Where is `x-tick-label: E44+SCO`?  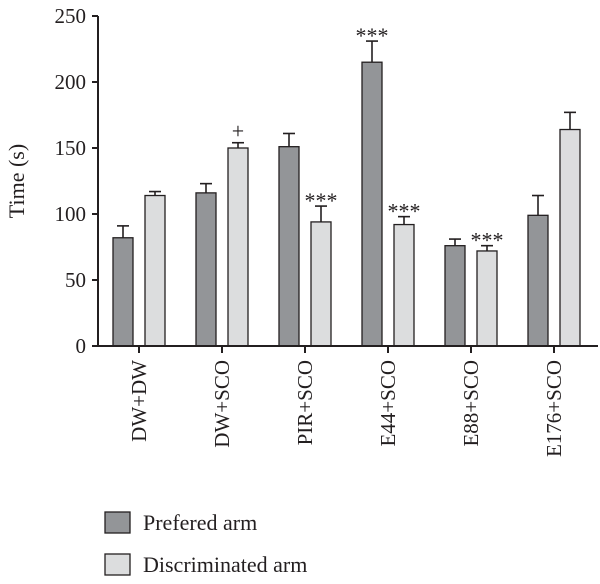
x-tick-label: E44+SCO is located at coordinates (388, 403).